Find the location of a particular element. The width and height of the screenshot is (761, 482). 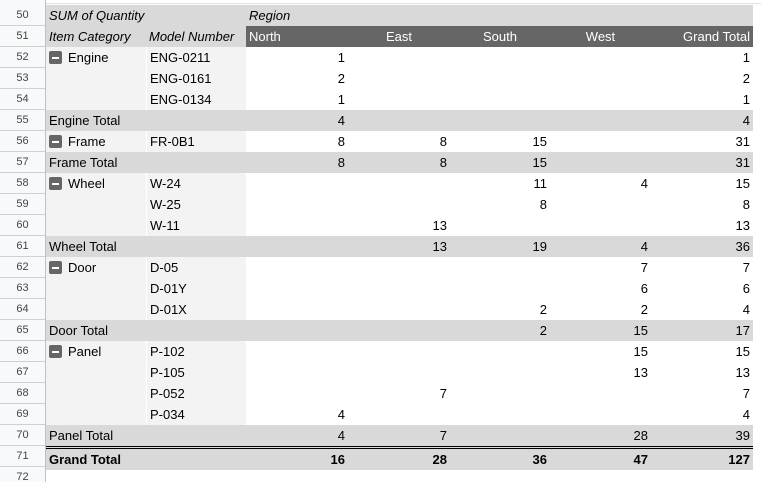

row-number: 64 is located at coordinates (22, 309).